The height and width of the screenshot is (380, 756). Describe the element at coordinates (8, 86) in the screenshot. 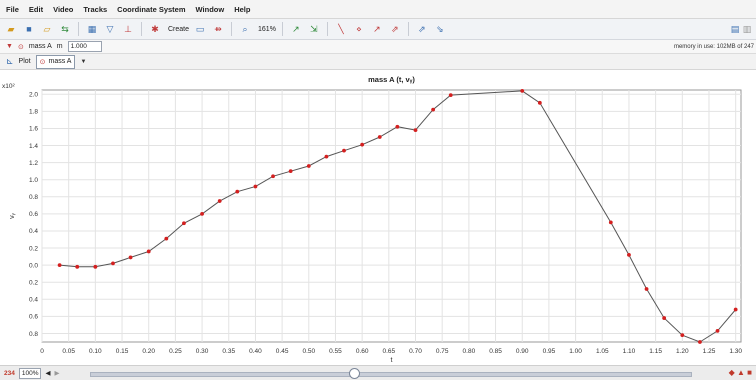

I see `y-exponent-label: x10²` at that location.